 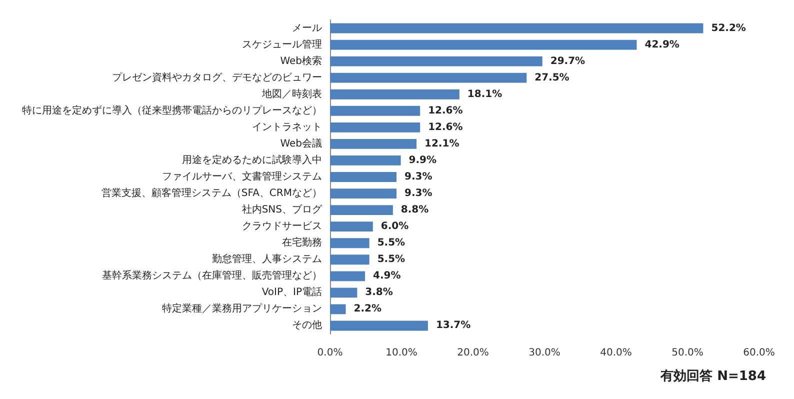 What do you see at coordinates (568, 61) in the screenshot?
I see `data-label: 29.7%` at bounding box center [568, 61].